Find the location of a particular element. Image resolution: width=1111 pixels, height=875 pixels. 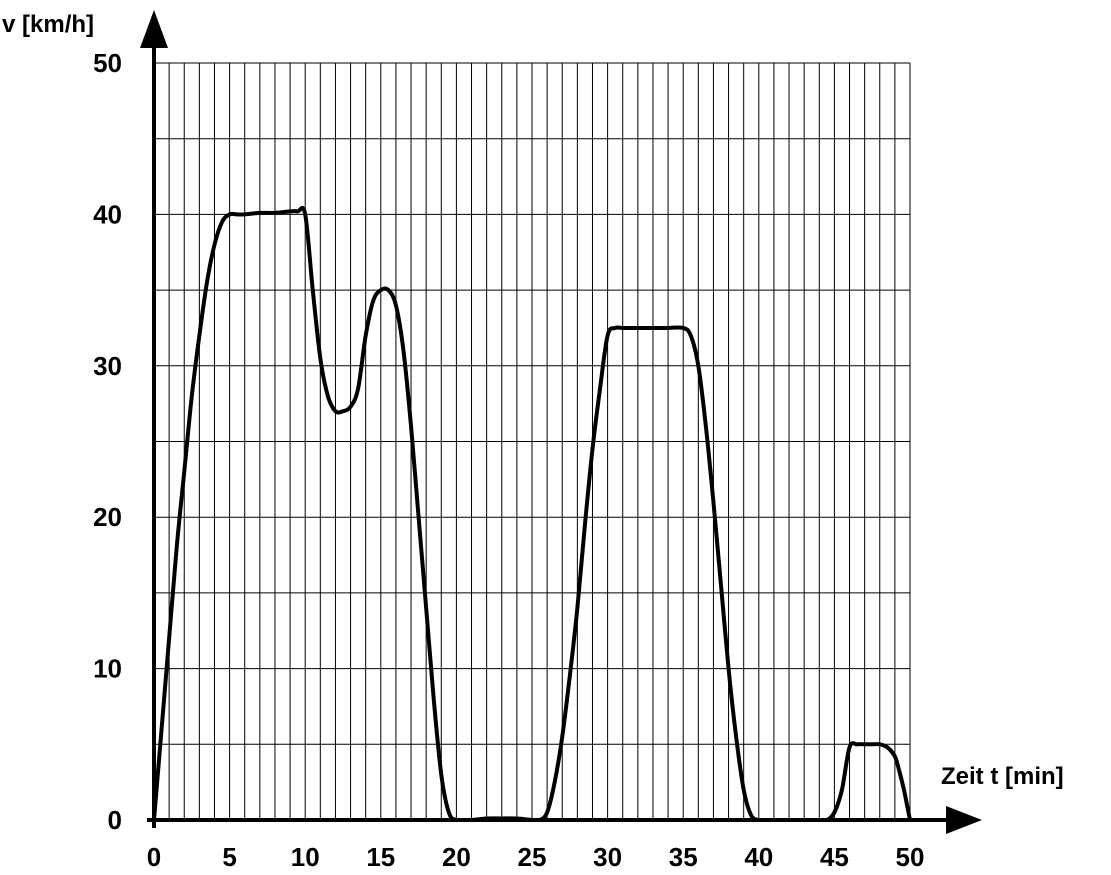

y-axis-label: v [km/h] is located at coordinates (48, 24).